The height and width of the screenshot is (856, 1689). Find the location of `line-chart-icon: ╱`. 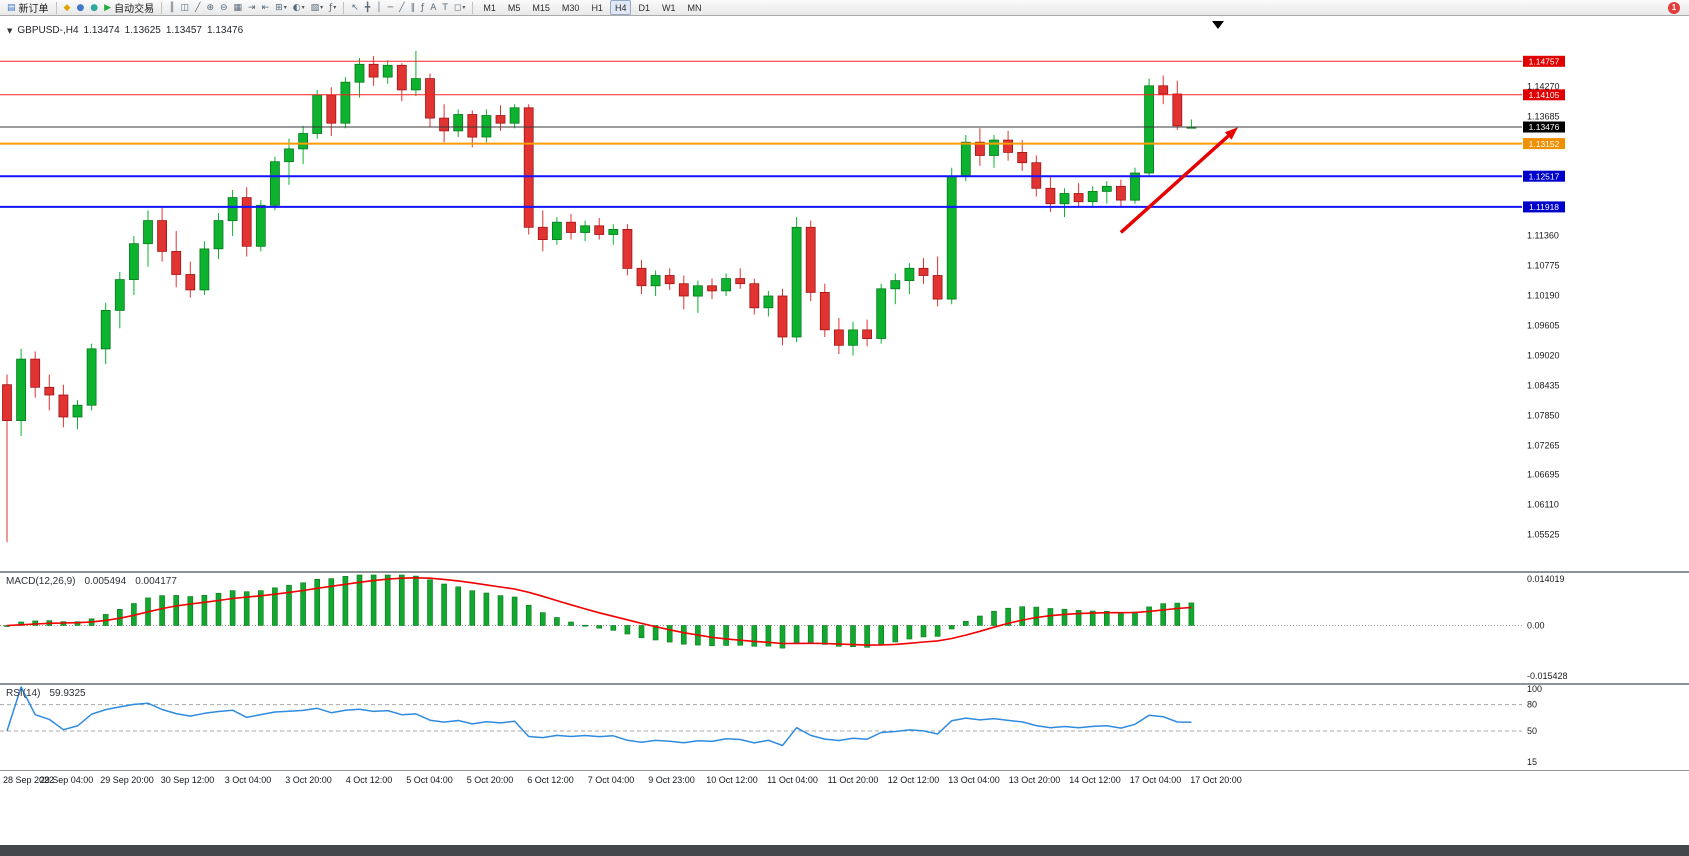

line-chart-icon: ╱ is located at coordinates (197, 8).